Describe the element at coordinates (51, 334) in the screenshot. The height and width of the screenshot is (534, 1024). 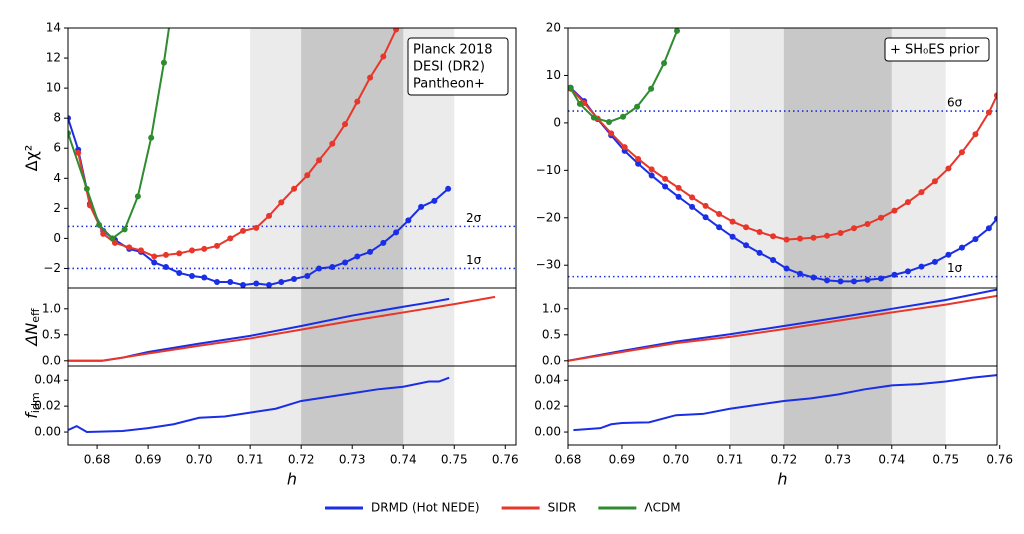
I see `y-tick-label: 0.5` at that location.